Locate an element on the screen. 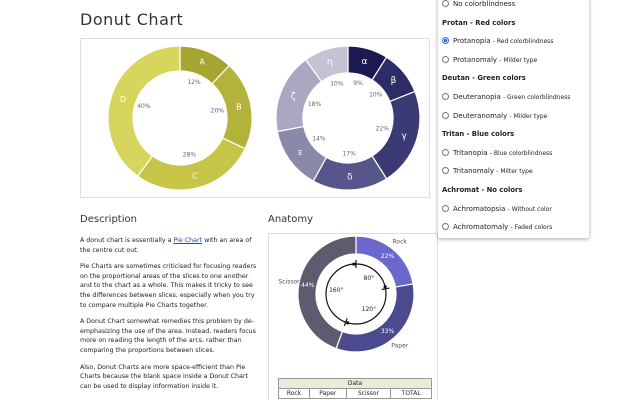 Image resolution: width=640 pixels, height=400 pixels. table-column: Rock is located at coordinates (294, 393).